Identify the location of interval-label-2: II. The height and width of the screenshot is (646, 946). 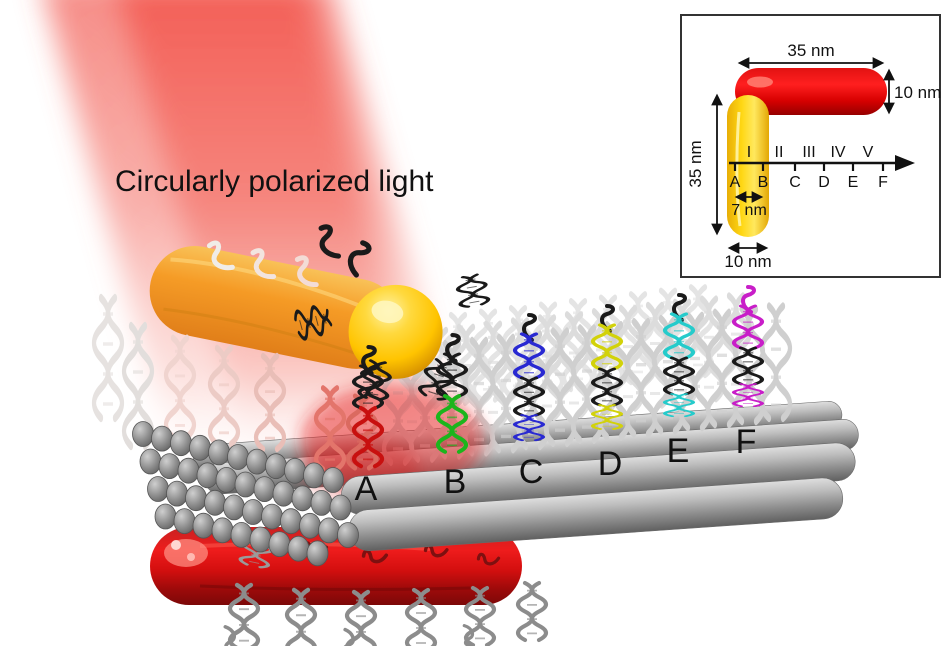
(779, 152).